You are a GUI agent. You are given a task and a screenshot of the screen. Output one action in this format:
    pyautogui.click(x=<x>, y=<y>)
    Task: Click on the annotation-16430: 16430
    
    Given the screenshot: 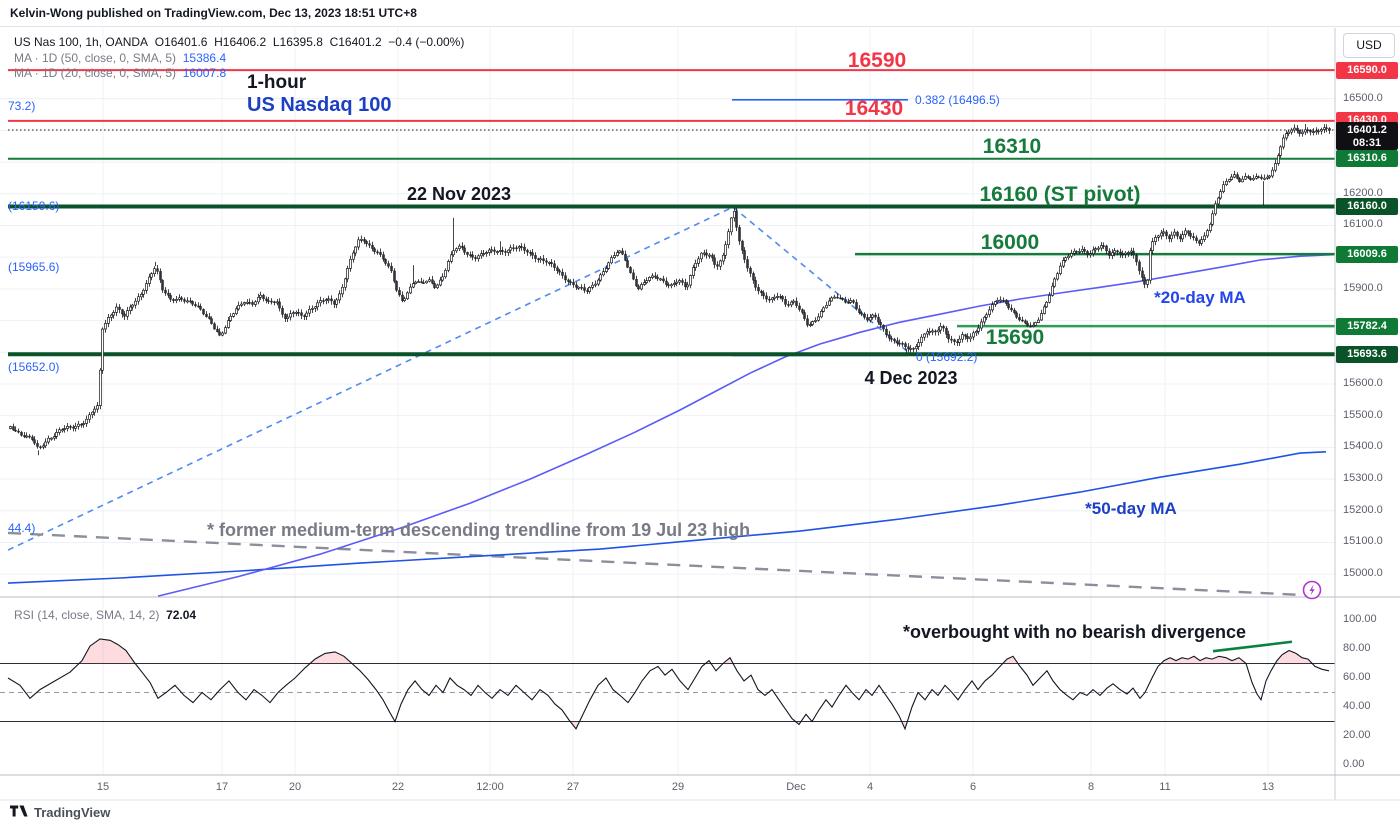 What is the action you would take?
    pyautogui.click(x=874, y=108)
    